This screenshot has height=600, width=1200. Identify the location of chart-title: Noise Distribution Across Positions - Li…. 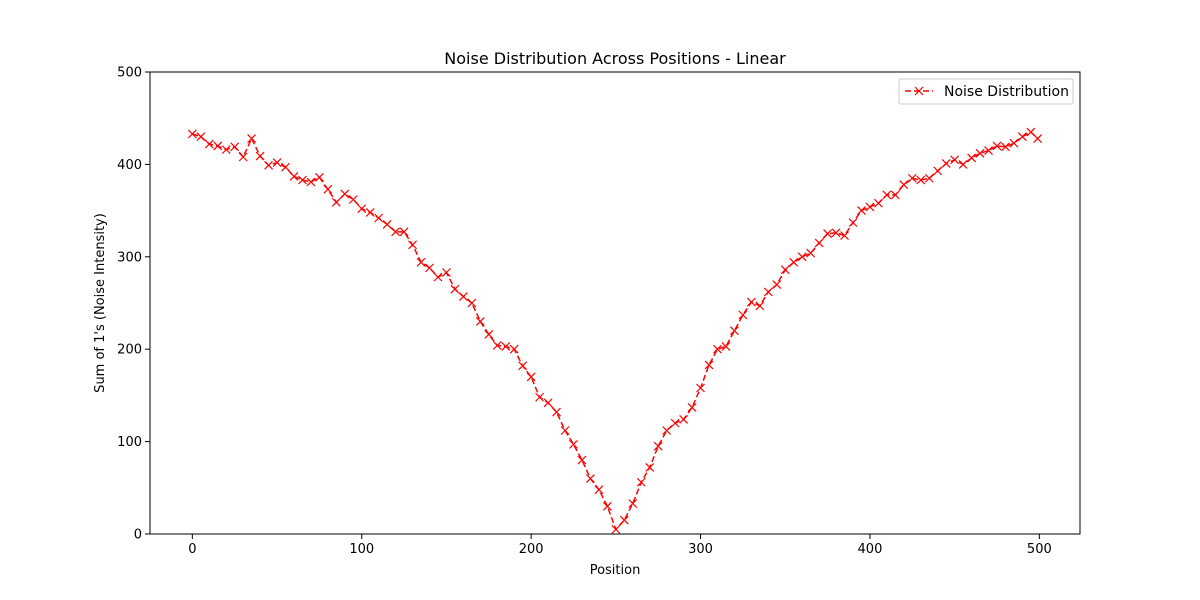
(615, 58).